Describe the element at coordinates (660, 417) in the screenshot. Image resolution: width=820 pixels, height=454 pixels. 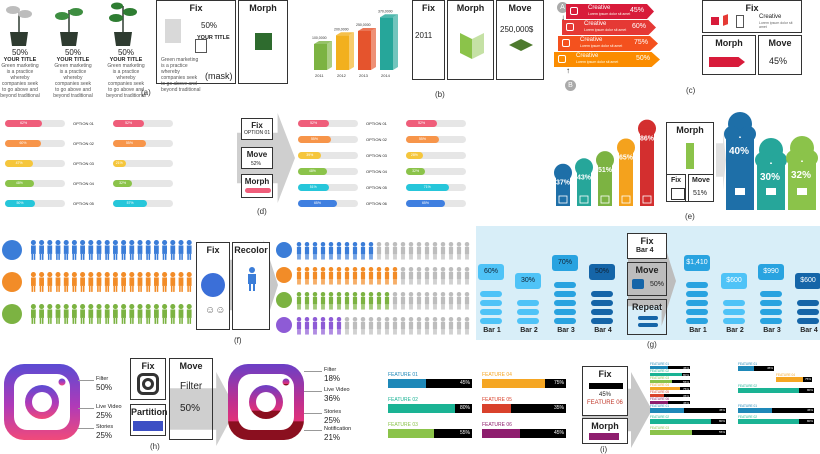
I see `feature-name: FEATURE 02` at that location.